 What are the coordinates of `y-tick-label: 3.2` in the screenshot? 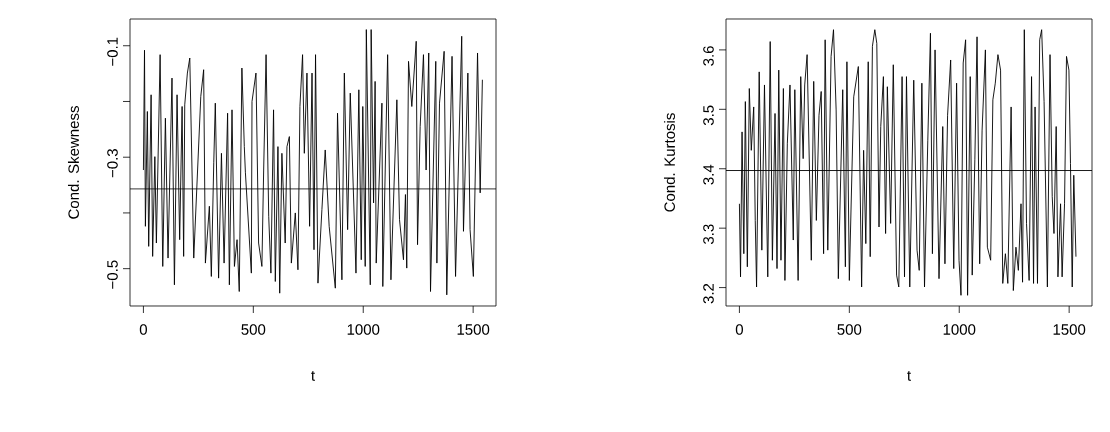 It's located at (708, 293).